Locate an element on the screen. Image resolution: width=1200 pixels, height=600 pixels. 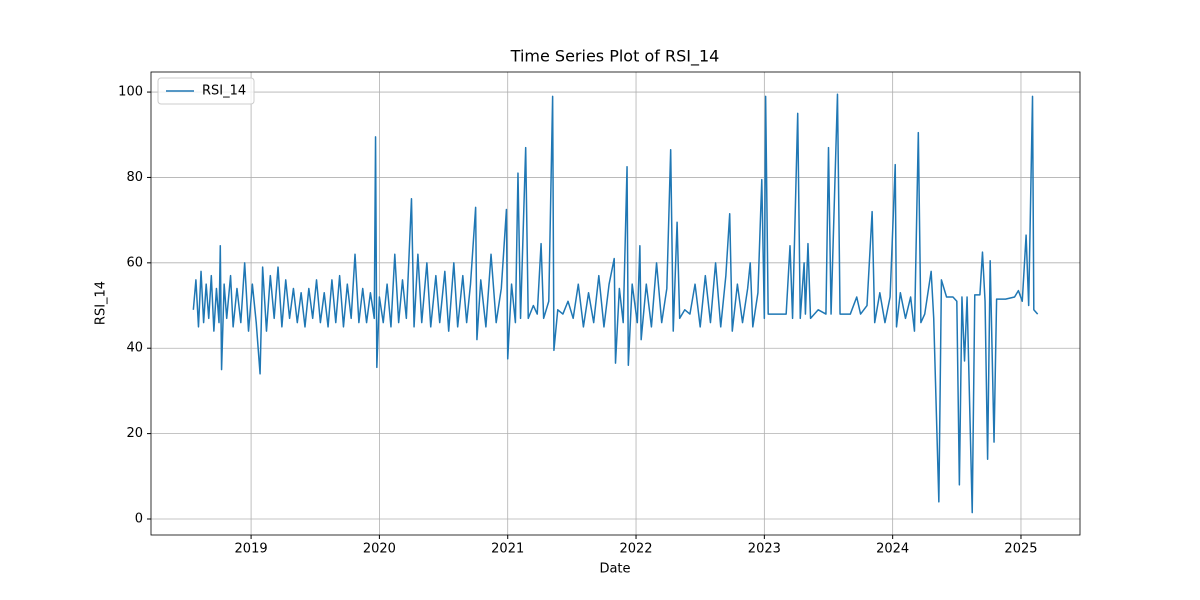
x-tick-label: 2019 is located at coordinates (251, 549).